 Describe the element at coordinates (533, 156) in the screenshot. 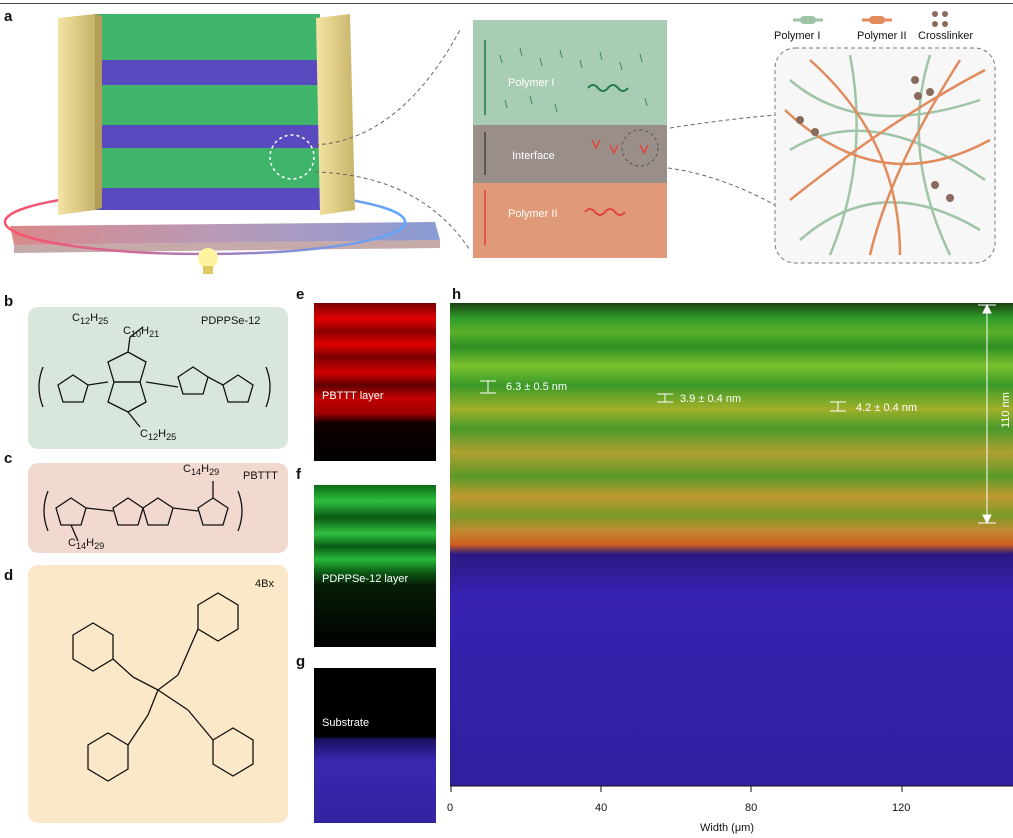

I see `label-interface: Interface` at that location.